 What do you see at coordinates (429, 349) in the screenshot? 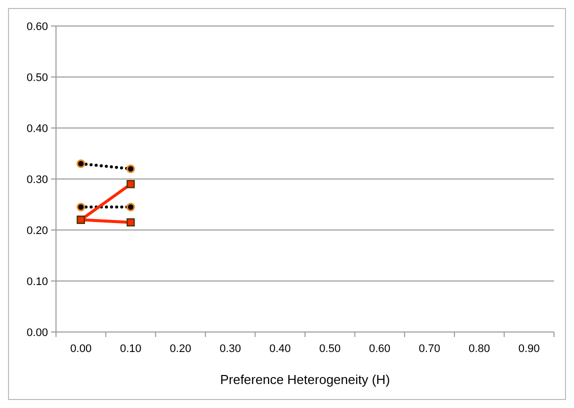
I see `x-tick-label: 0.70` at bounding box center [429, 349].